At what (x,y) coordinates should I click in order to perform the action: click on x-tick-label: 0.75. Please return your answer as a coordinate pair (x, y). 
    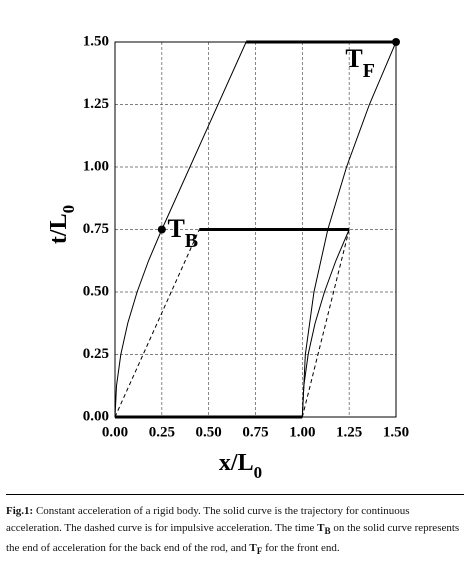
    Looking at the image, I should click on (255, 432).